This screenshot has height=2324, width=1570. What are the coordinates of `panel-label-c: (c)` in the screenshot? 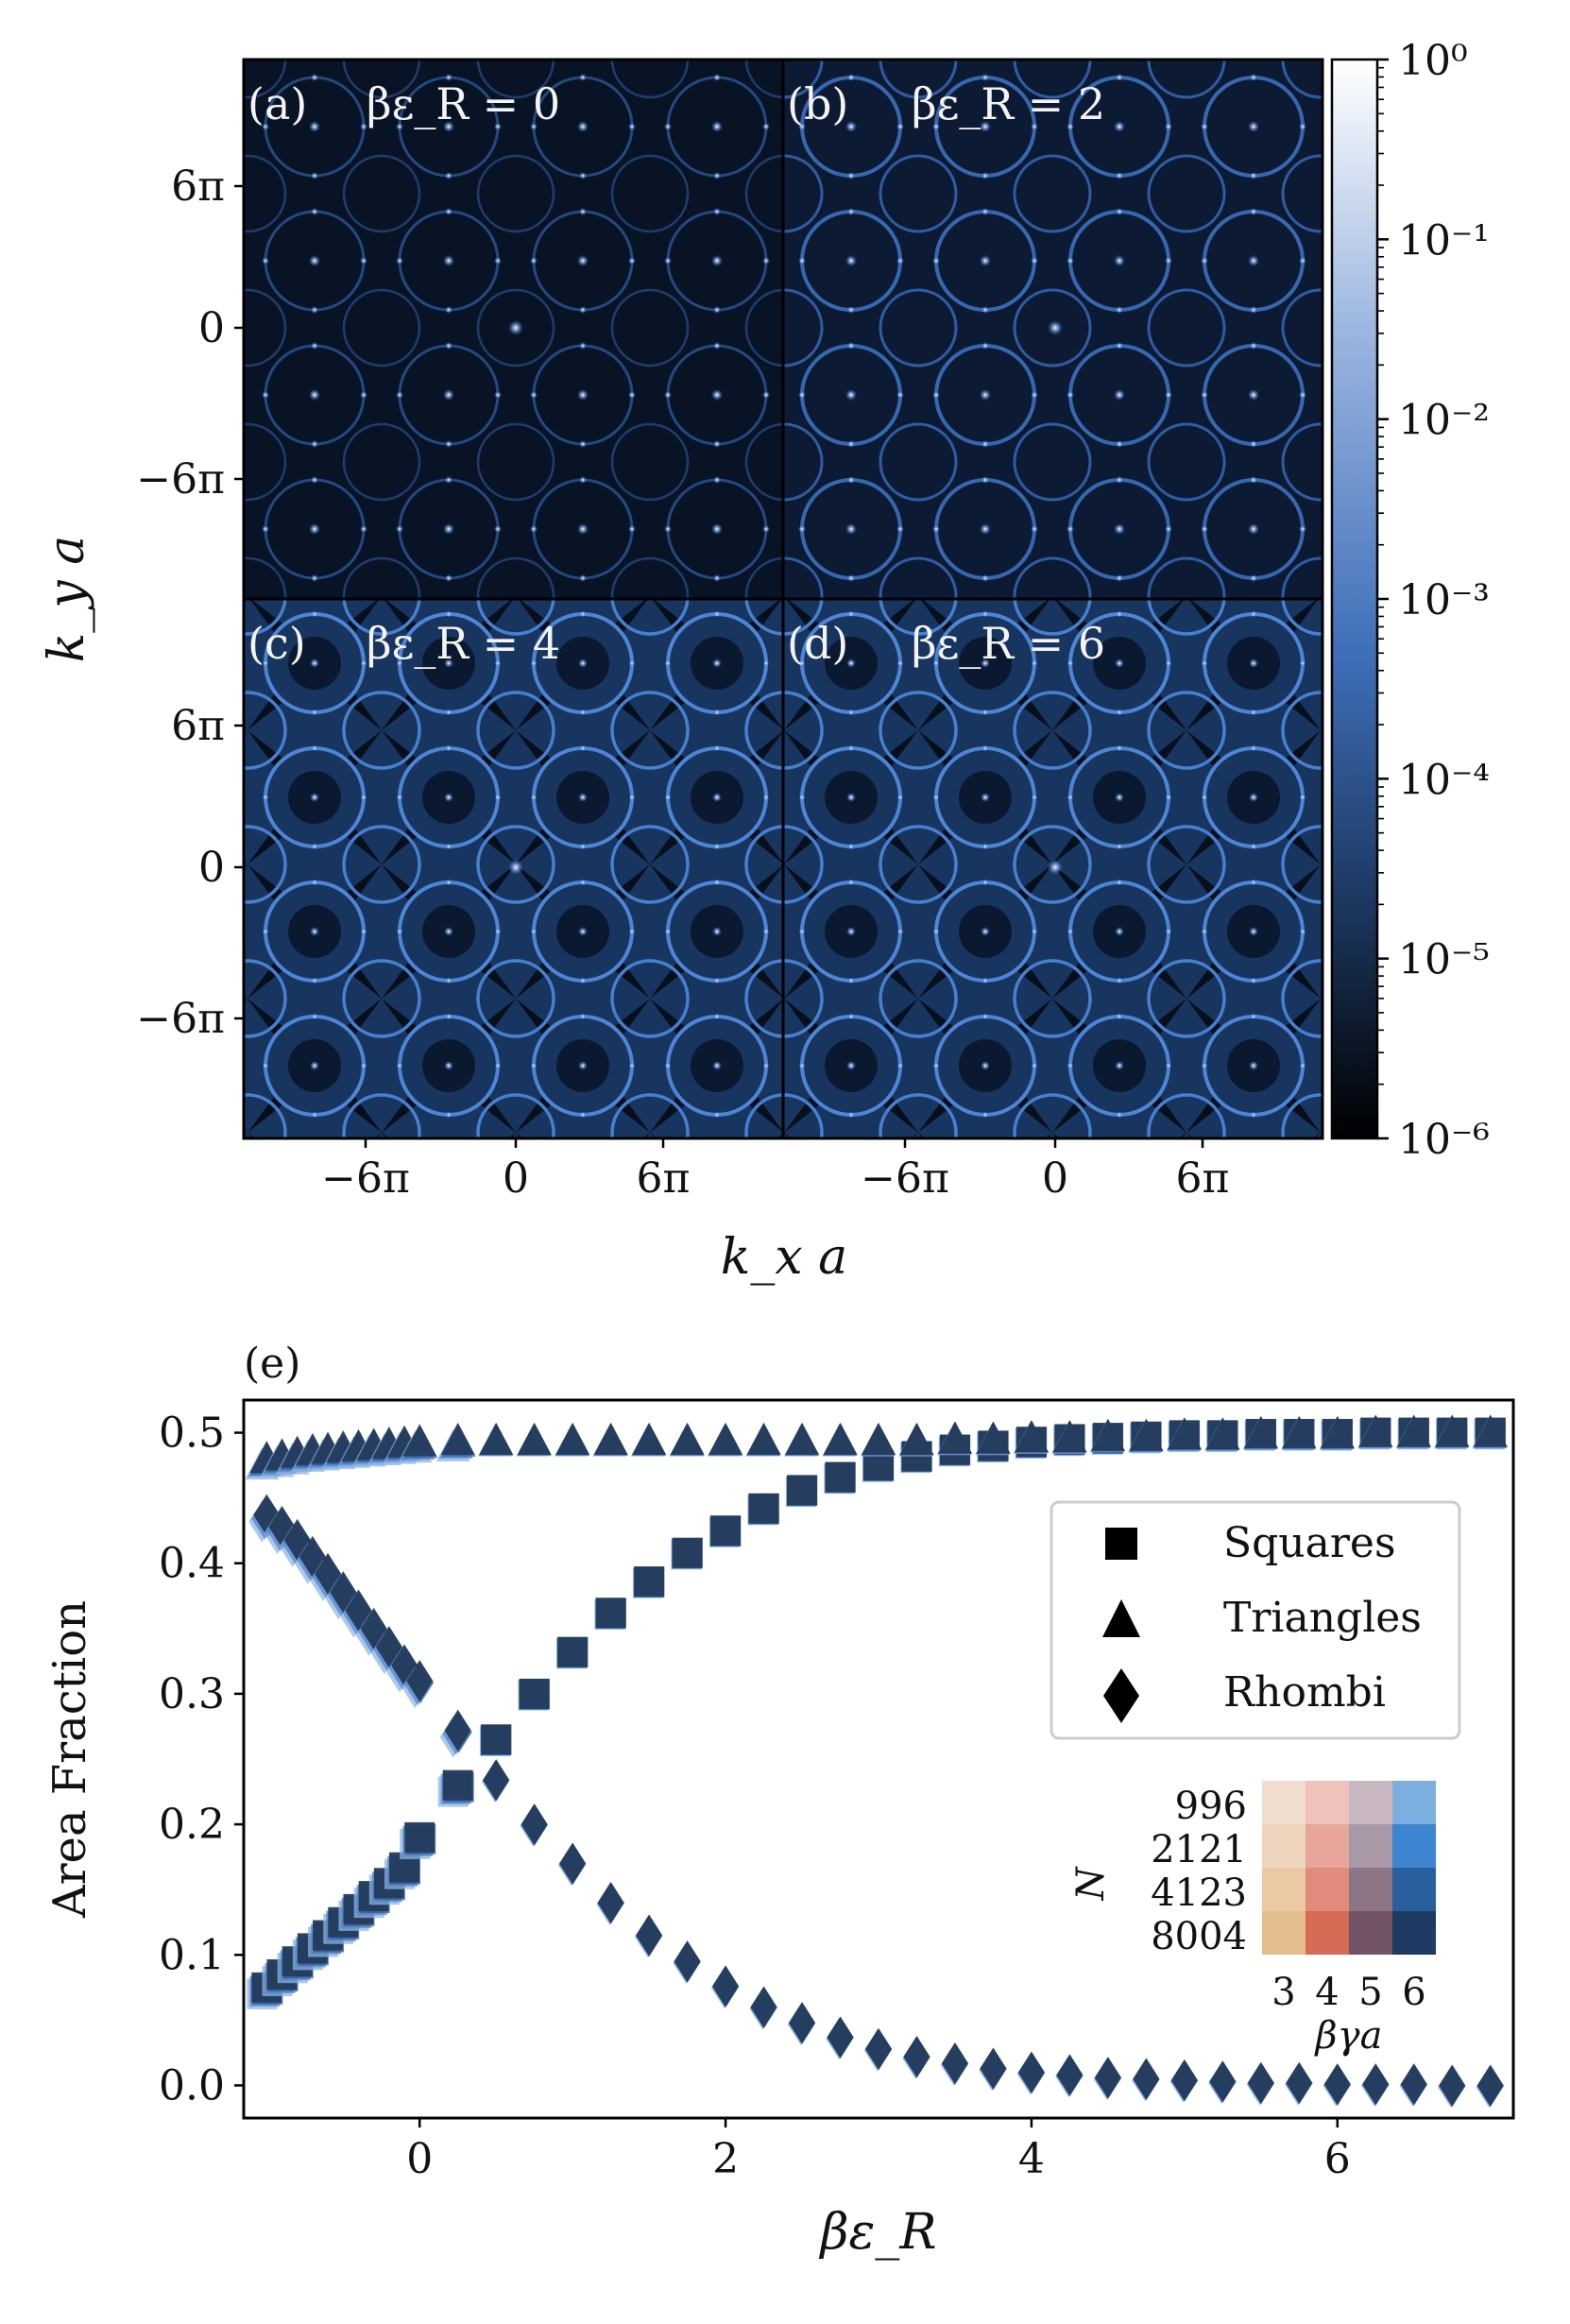 It's located at (276, 643).